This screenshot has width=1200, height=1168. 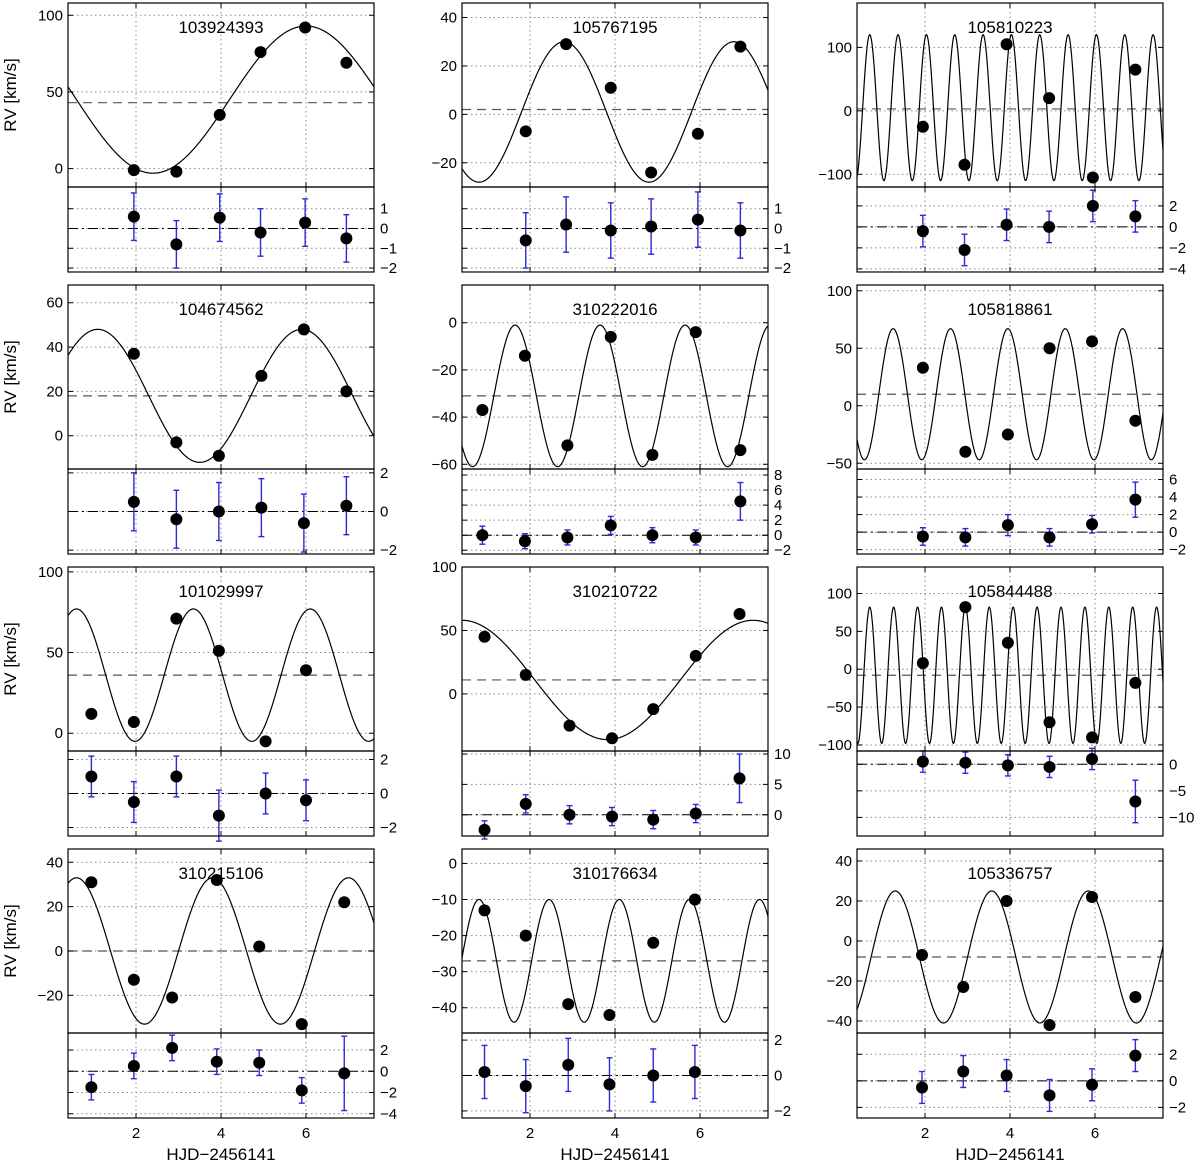 I want to click on panel-title: 105336757, so click(x=1009, y=873).